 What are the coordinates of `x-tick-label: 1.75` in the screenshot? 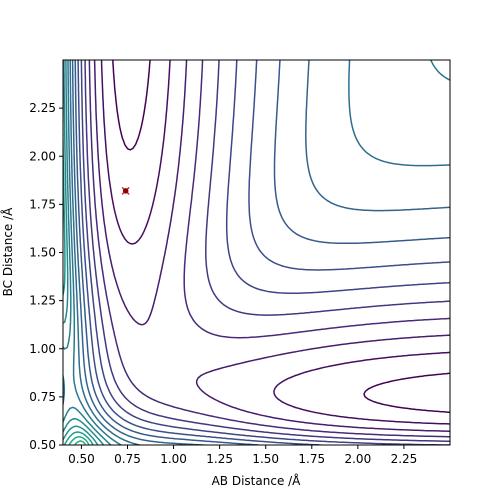 It's located at (311, 459).